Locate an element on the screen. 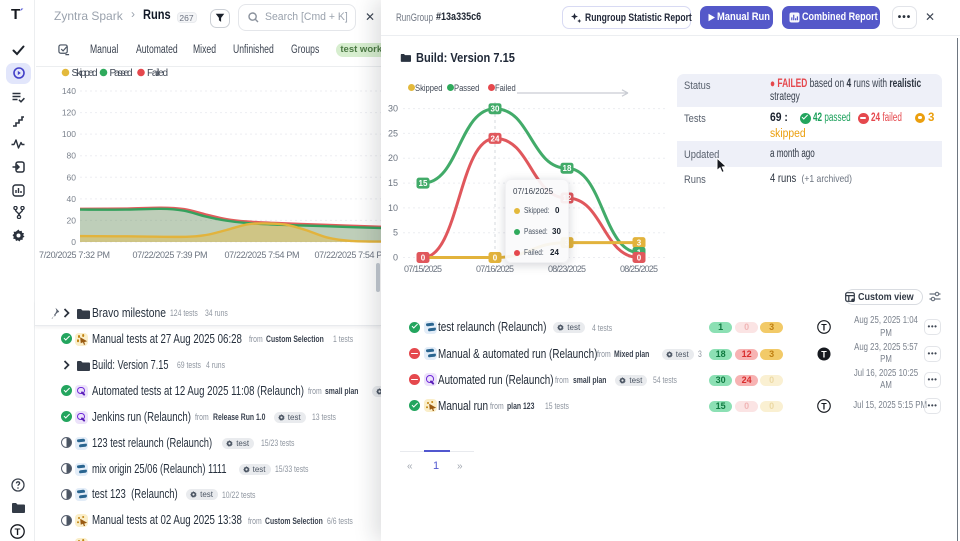  svg-text: 80 is located at coordinates (72, 156).